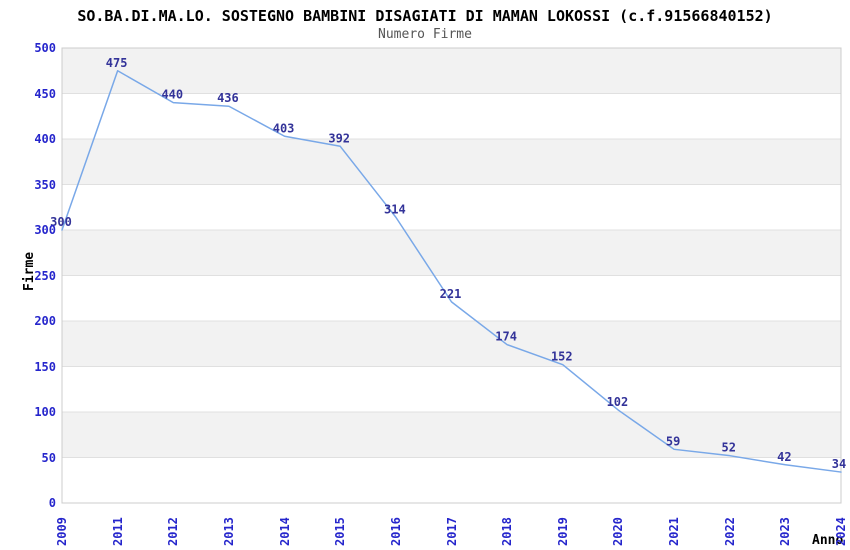 The image size is (850, 550). Describe the element at coordinates (340, 531) in the screenshot. I see `x-tick-label: 2015` at that location.